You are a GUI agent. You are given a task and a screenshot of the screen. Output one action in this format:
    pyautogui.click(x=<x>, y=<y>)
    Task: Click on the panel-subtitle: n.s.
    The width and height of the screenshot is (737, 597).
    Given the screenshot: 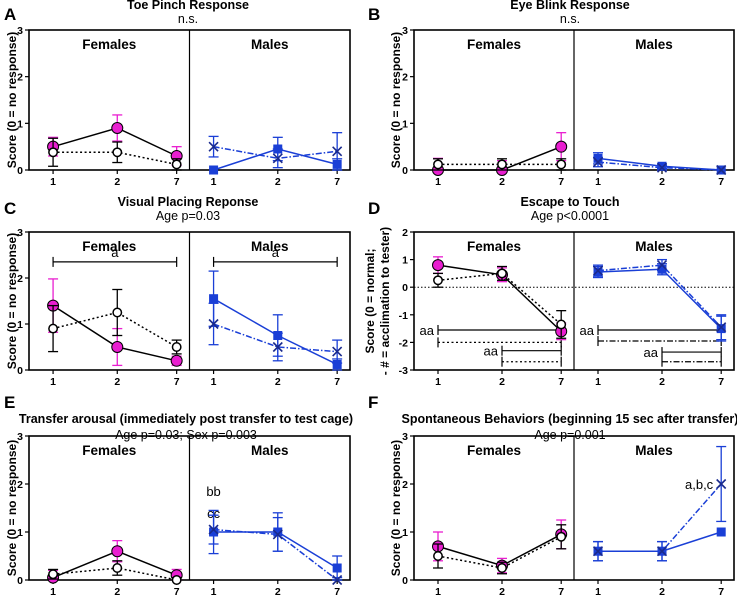 What is the action you would take?
    pyautogui.click(x=570, y=19)
    